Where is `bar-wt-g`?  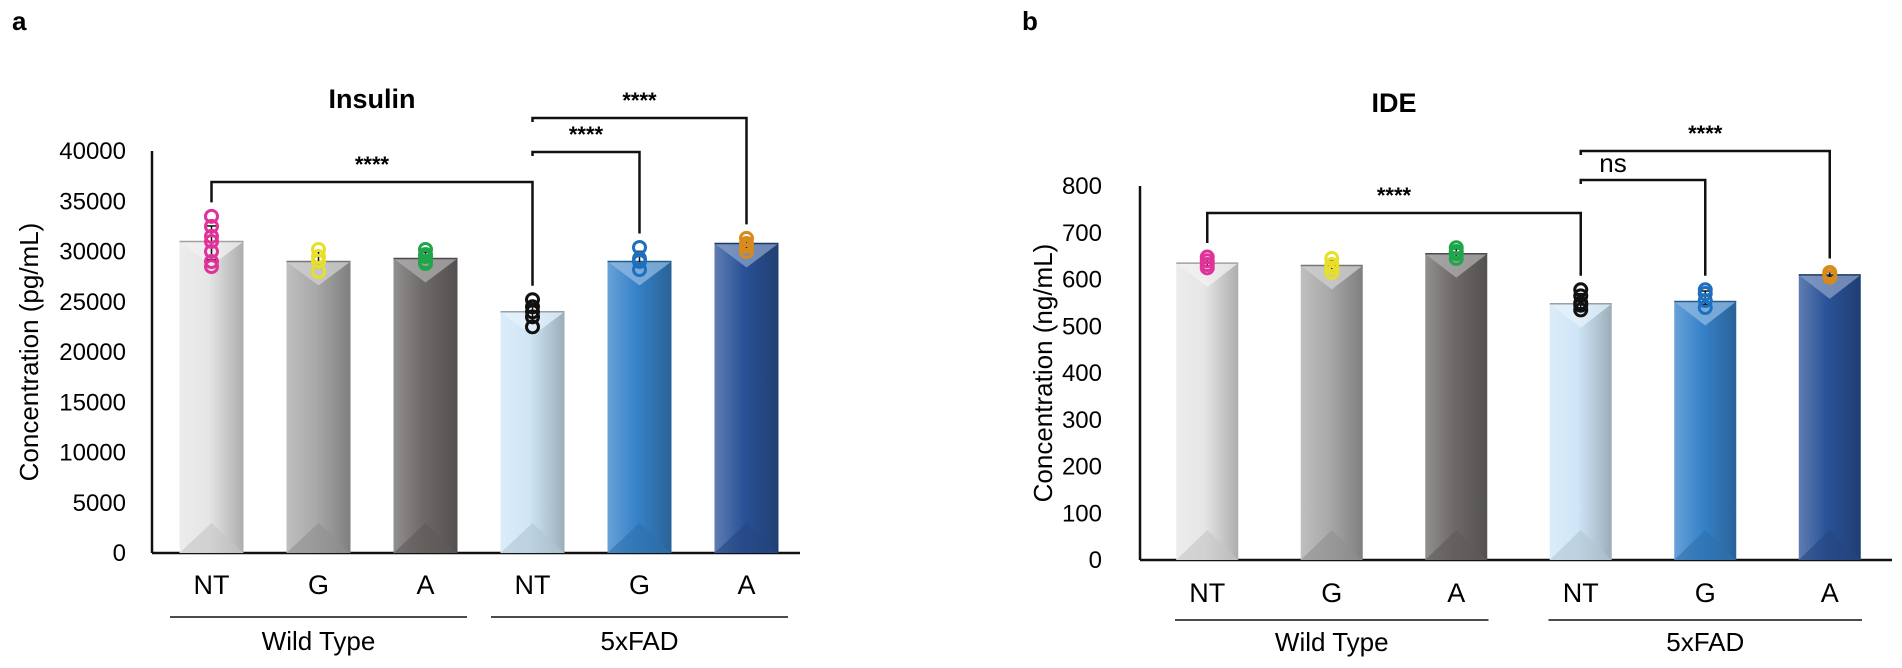
bar-wt-g is located at coordinates (1331, 405).